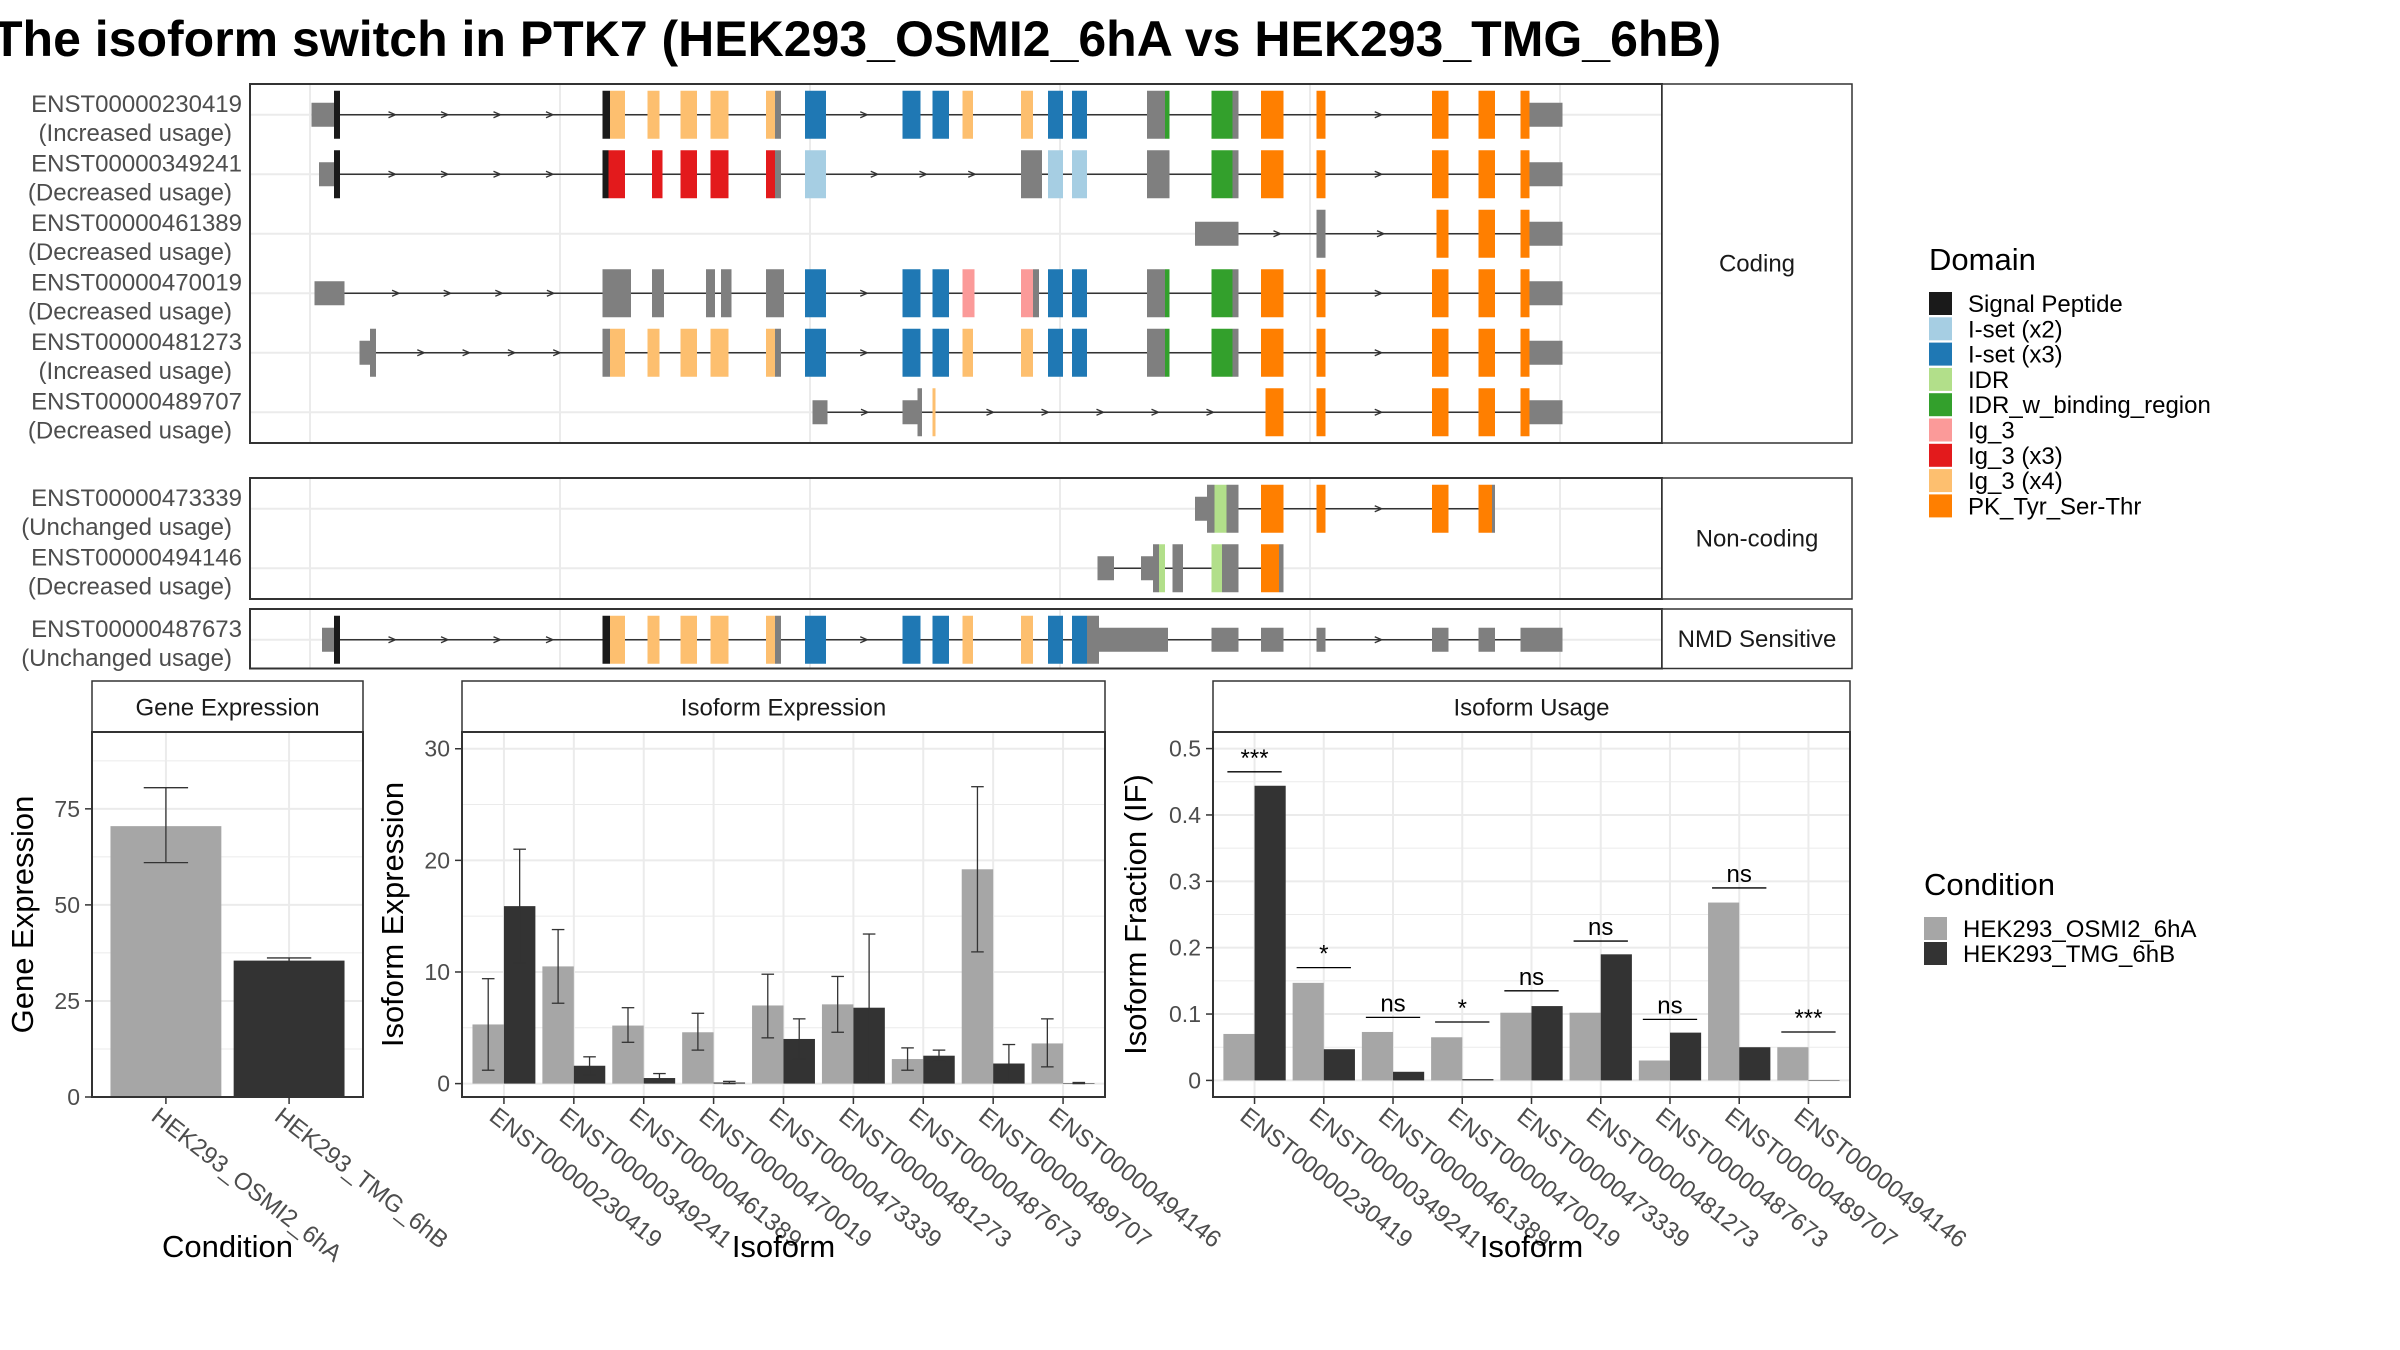 Image resolution: width=2400 pixels, height=1350 pixels. What do you see at coordinates (2015, 355) in the screenshot?
I see `legend-label: I-set (x3)` at bounding box center [2015, 355].